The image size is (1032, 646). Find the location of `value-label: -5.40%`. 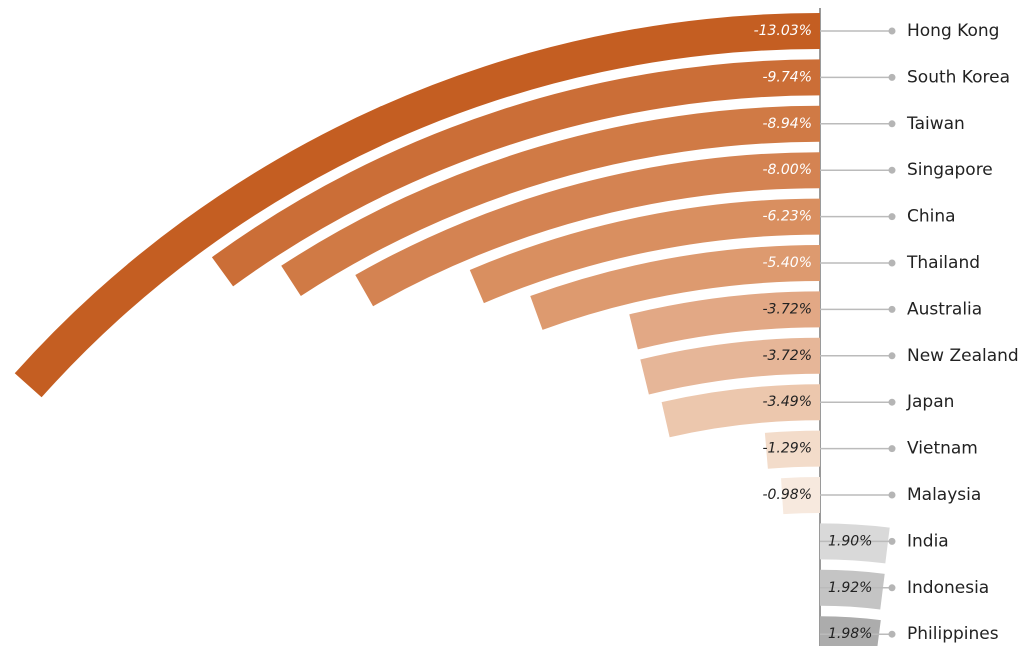

value-label: -5.40% is located at coordinates (787, 263).